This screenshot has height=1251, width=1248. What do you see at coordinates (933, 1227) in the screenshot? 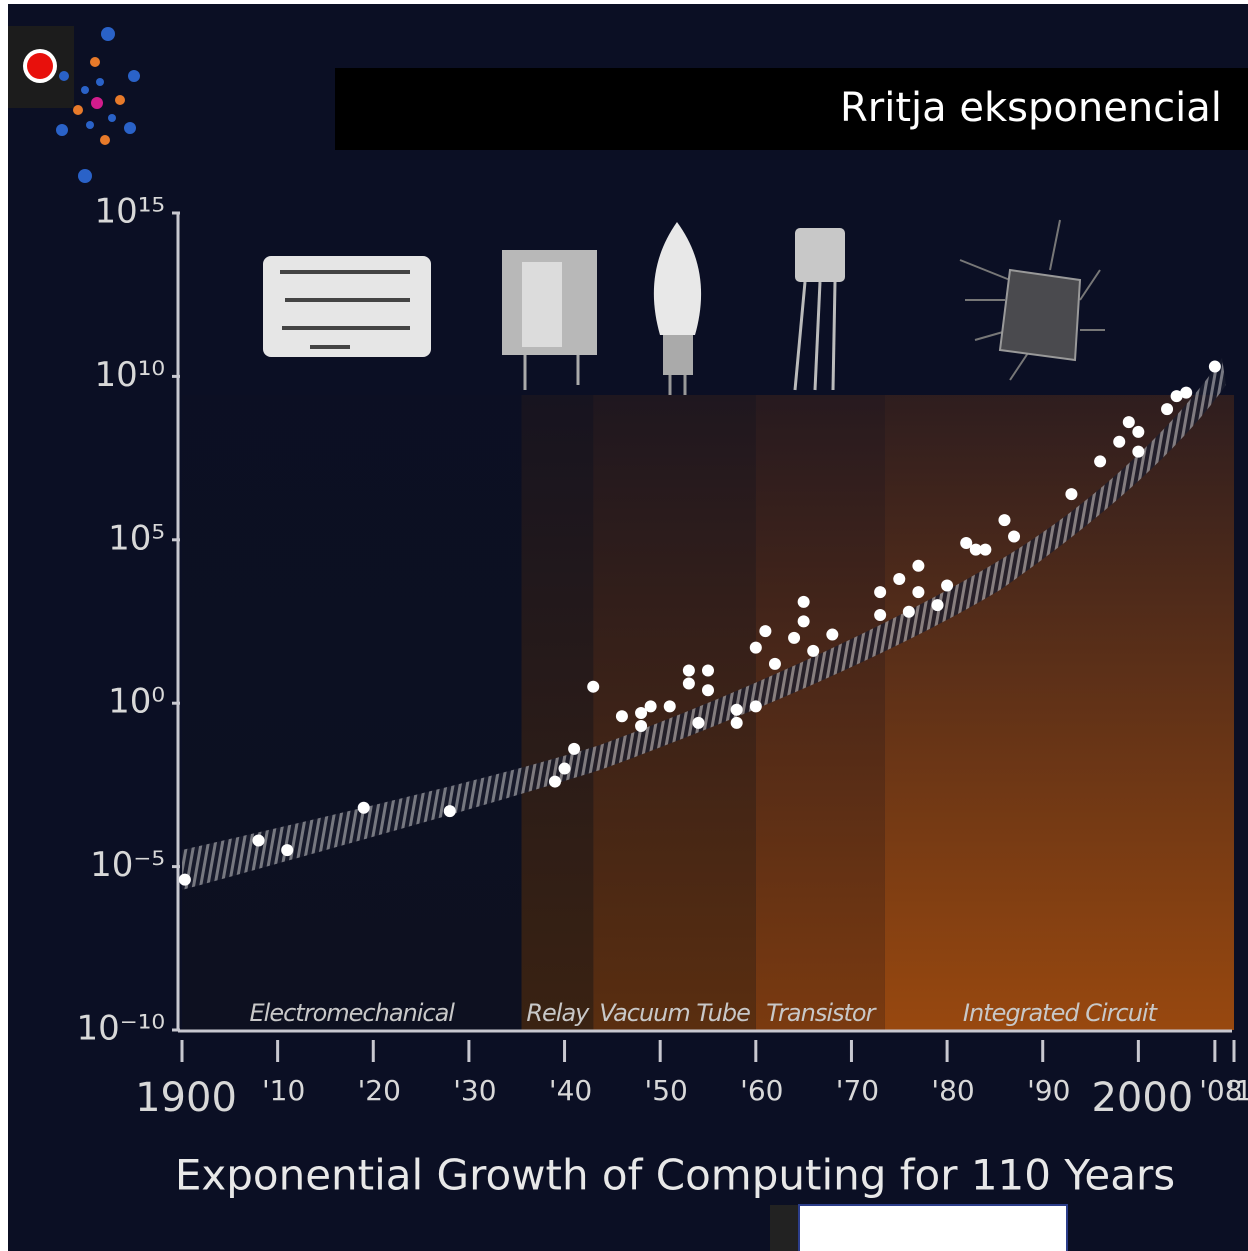
I see `bottom-box` at bounding box center [933, 1227].